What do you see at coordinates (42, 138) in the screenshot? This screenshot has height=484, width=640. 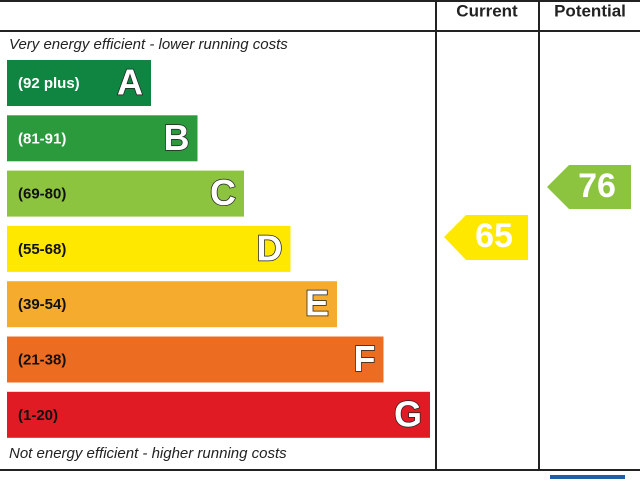 I see `band-range: (81-91)` at bounding box center [42, 138].